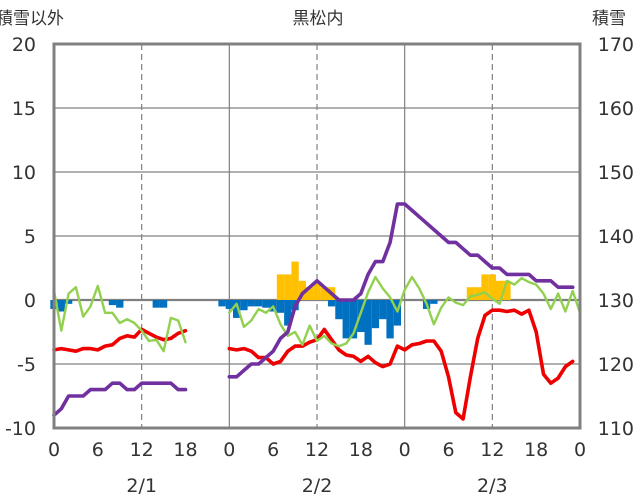 This screenshot has width=636, height=501. I want to click on right-axis-label: 積雪, so click(609, 19).